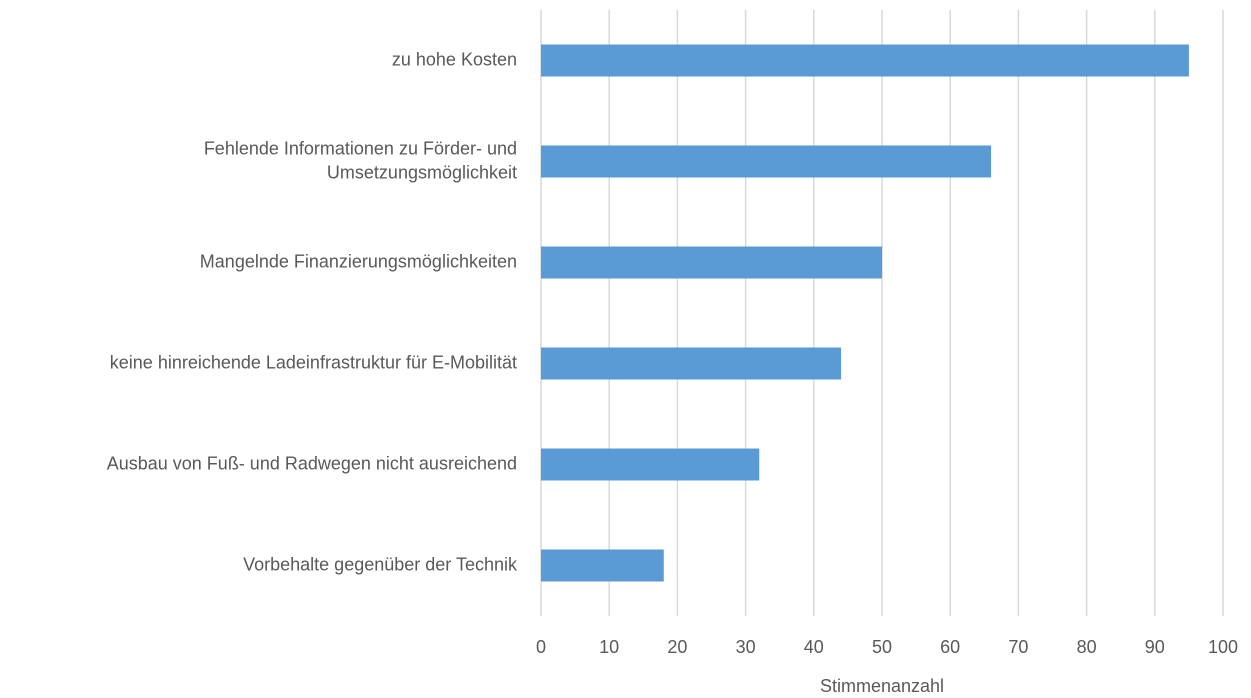  What do you see at coordinates (1018, 647) in the screenshot?
I see `x-tick-label: 70` at bounding box center [1018, 647].